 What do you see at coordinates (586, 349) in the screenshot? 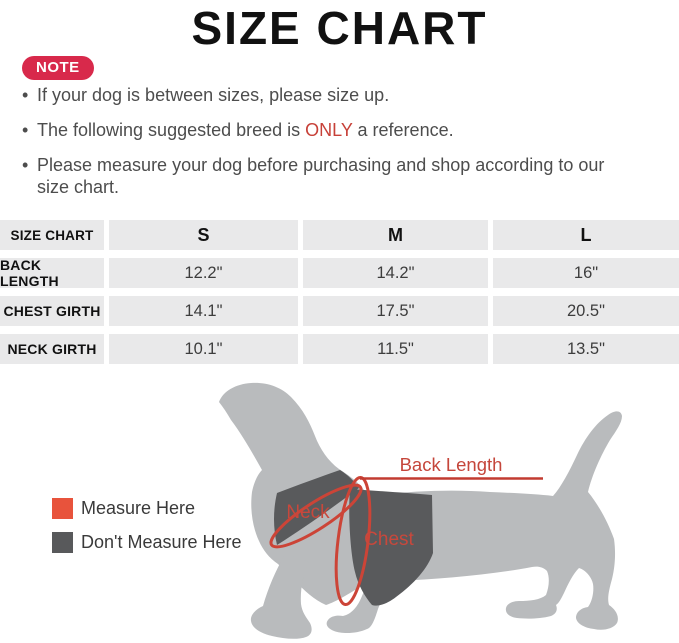
I see `table-cell: 13.5"` at bounding box center [586, 349].